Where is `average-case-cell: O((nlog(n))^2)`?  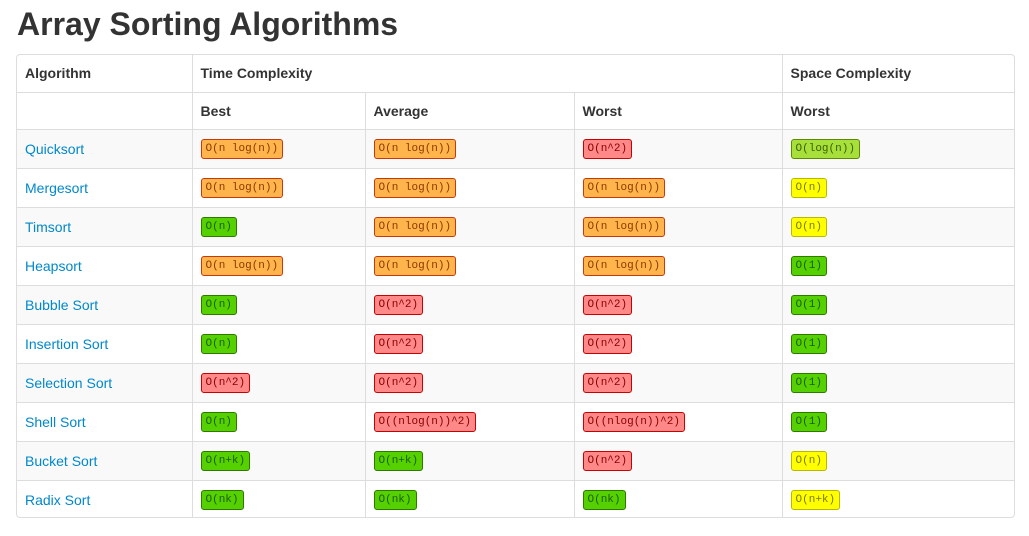 average-case-cell: O((nlog(n))^2) is located at coordinates (469, 421).